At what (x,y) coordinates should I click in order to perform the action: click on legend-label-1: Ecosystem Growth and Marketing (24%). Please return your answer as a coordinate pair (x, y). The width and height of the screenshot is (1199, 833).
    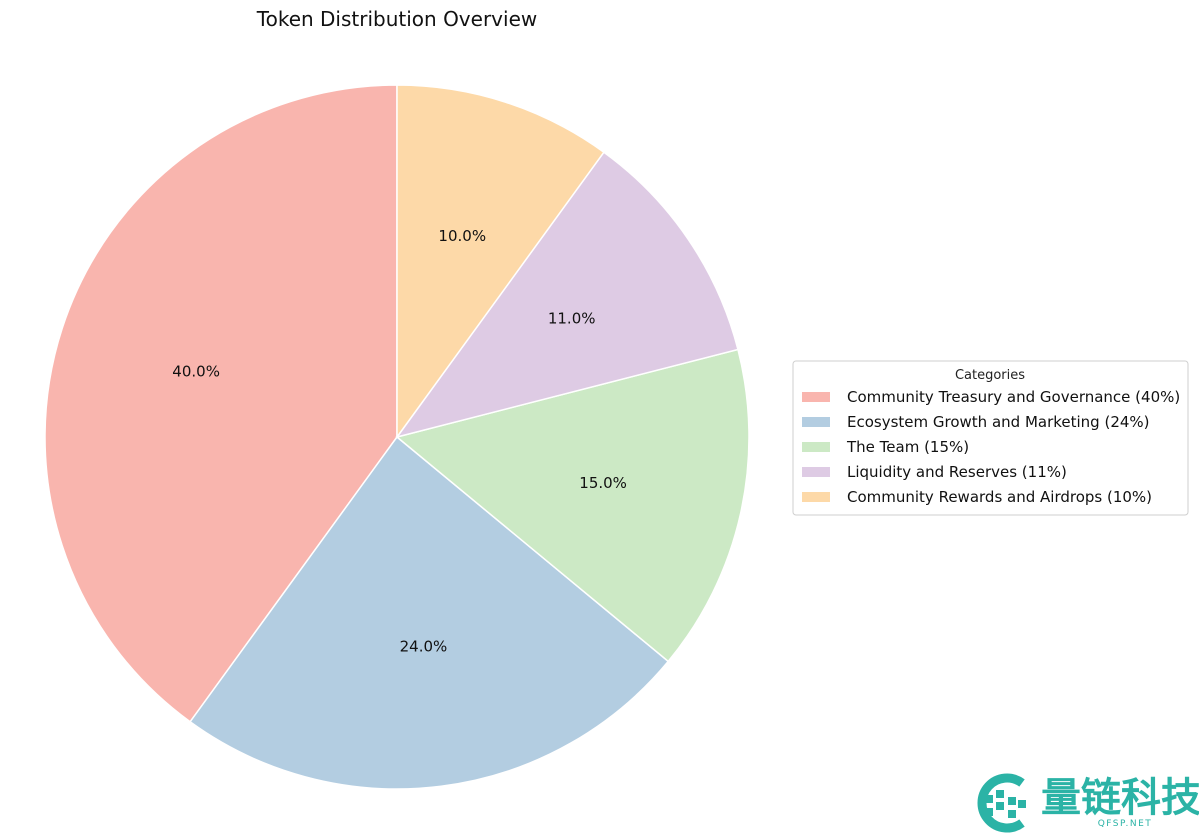
    Looking at the image, I should click on (998, 422).